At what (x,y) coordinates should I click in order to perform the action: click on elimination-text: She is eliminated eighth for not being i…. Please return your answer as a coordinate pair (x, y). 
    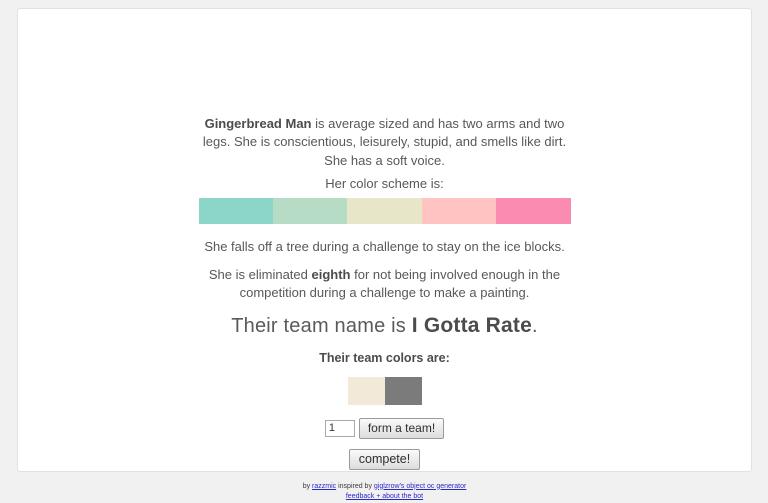
    Looking at the image, I should click on (385, 284).